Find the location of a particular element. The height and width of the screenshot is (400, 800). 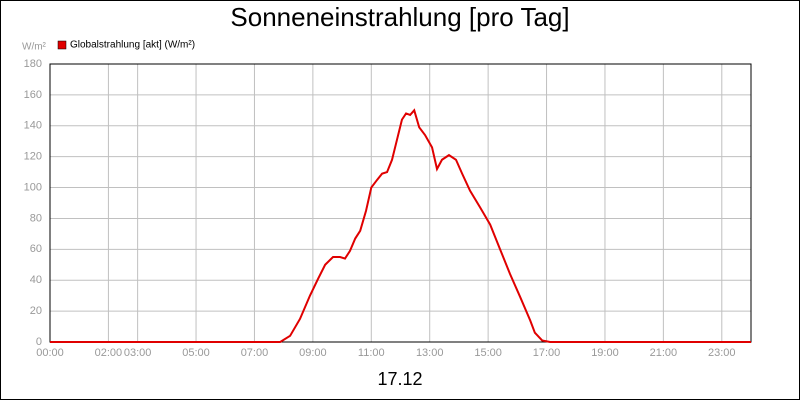

x-tick-label: 09:00 is located at coordinates (313, 353).